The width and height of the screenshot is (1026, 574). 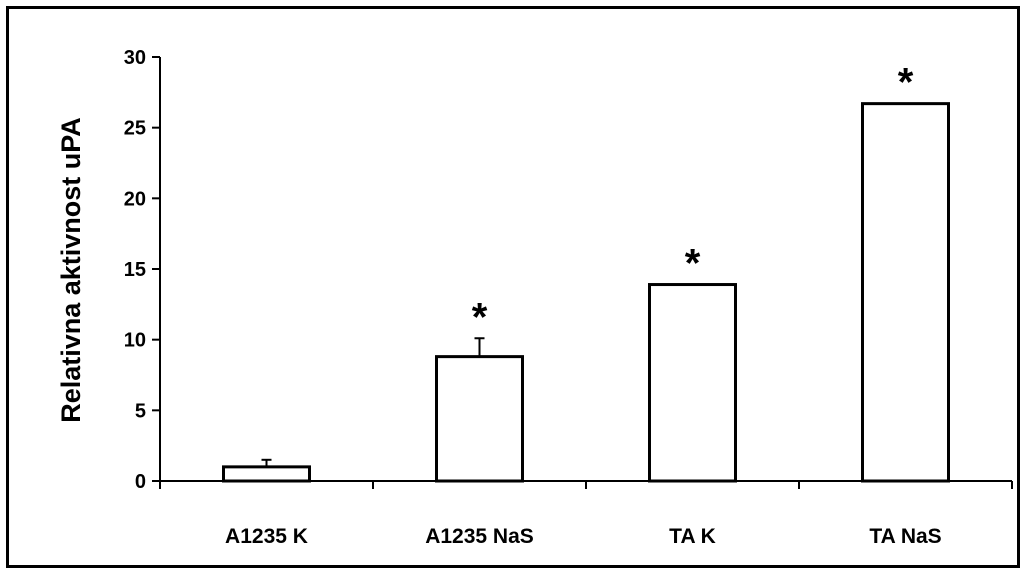 I want to click on y-tick-label: 25, so click(x=135, y=129).